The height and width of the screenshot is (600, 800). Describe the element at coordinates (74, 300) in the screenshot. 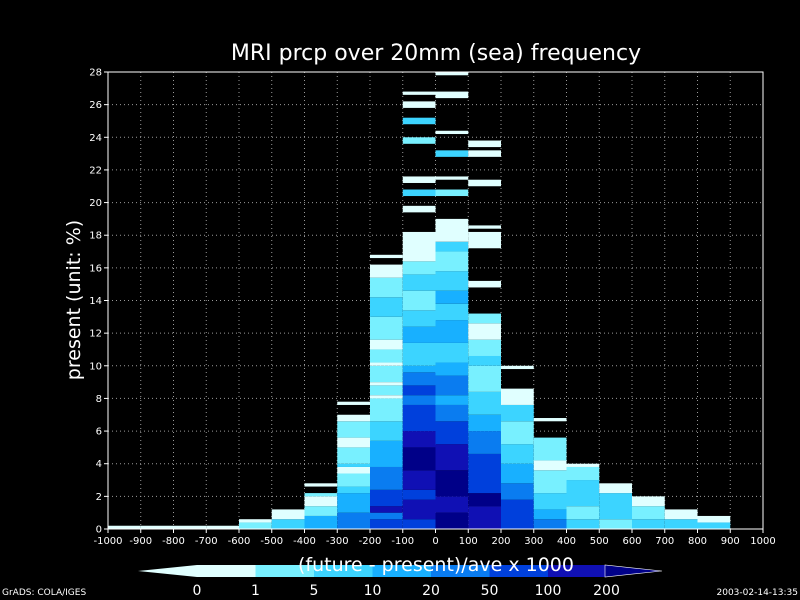

I see `y-axis-label: present (unit: %)` at that location.